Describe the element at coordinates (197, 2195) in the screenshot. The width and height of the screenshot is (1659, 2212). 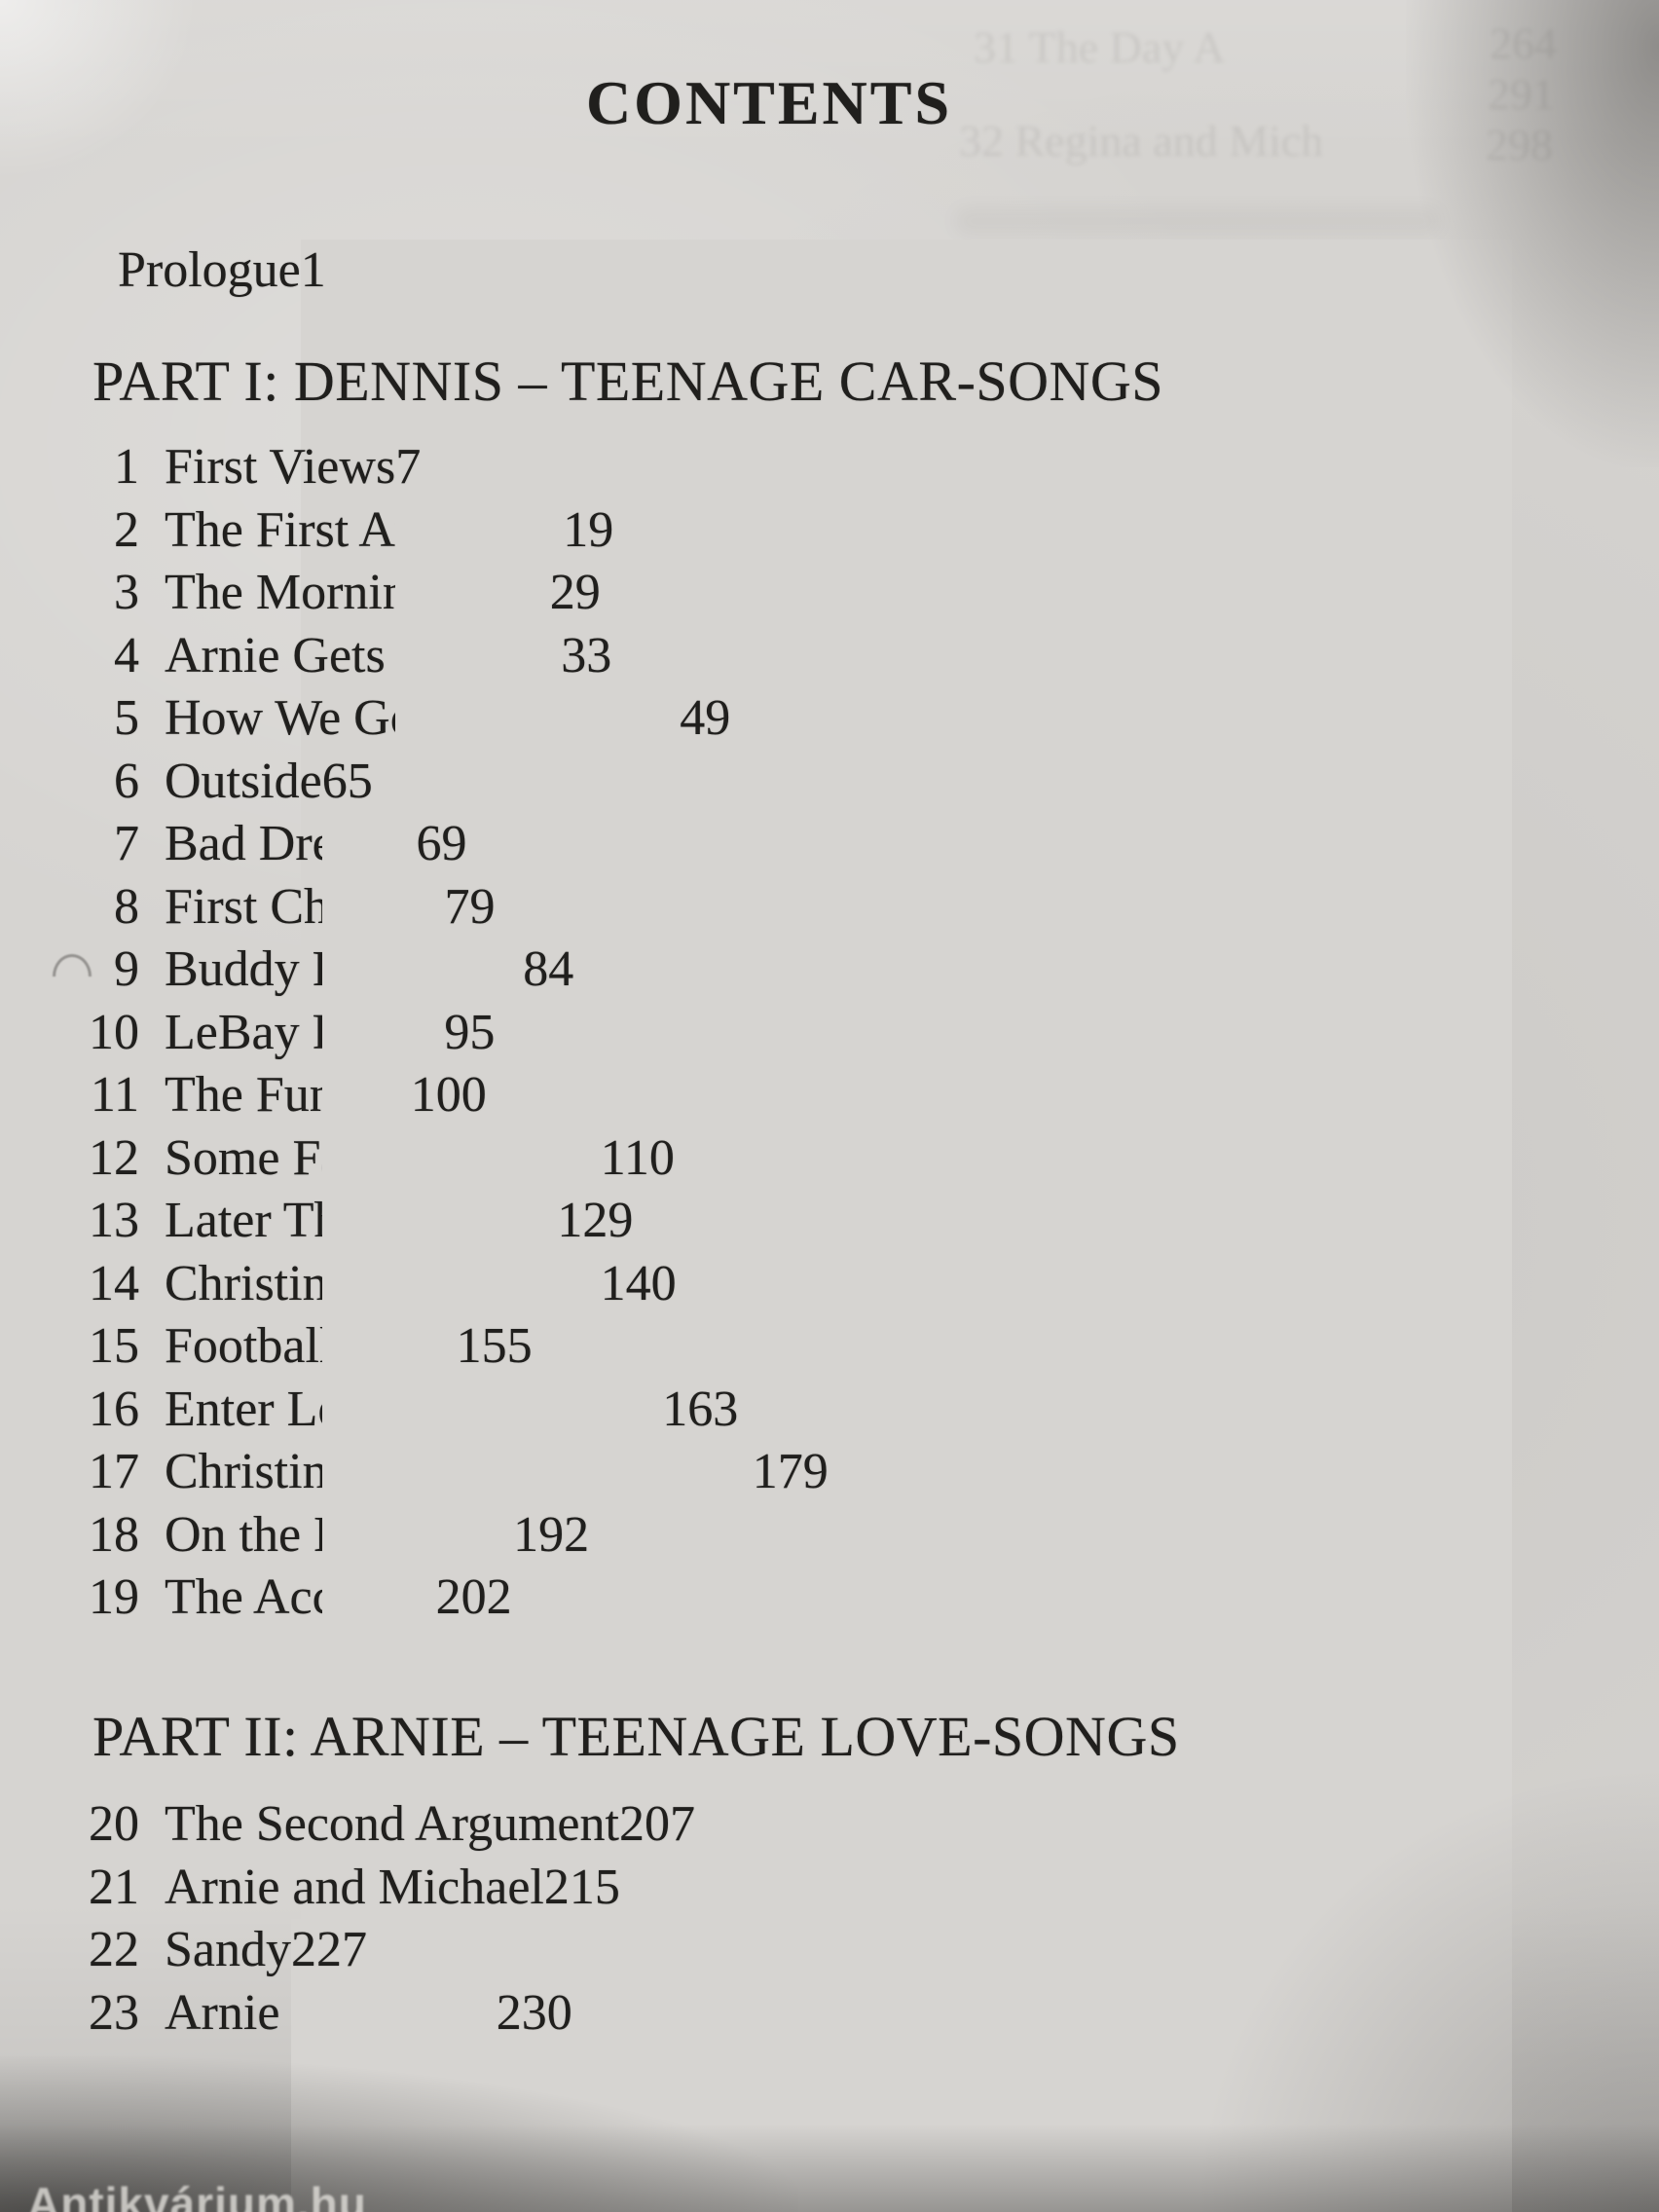
I see `watermark-text: Antikvárium.hu` at that location.